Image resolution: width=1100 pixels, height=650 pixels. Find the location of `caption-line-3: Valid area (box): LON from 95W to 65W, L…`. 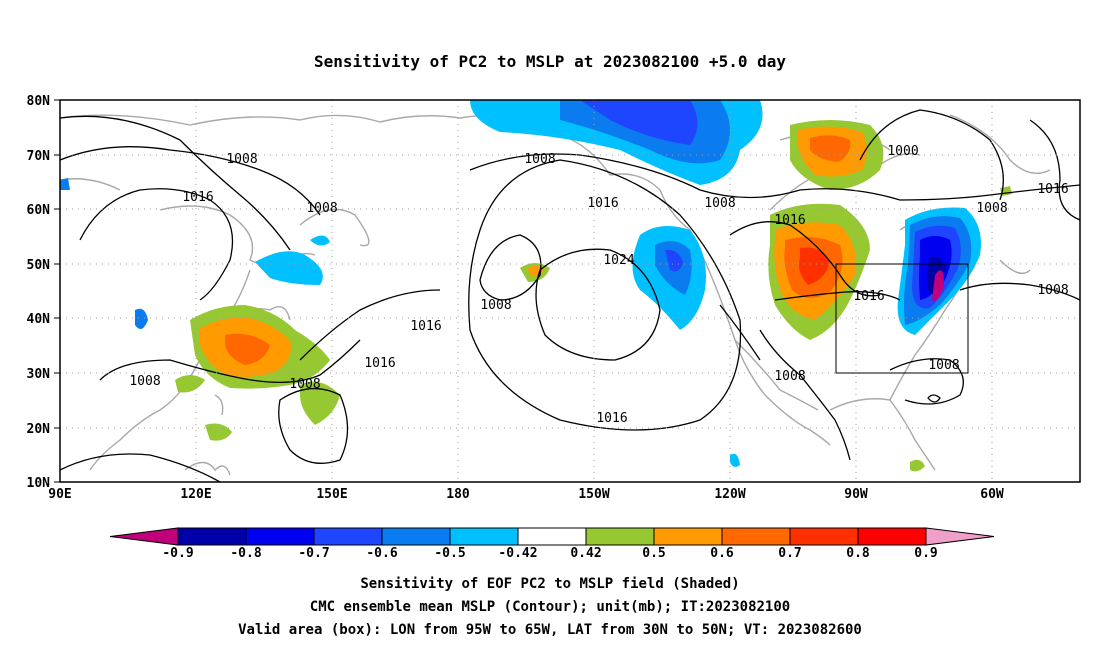

caption-line-3: Valid area (box): LON from 95W to 65W, L… is located at coordinates (550, 630).